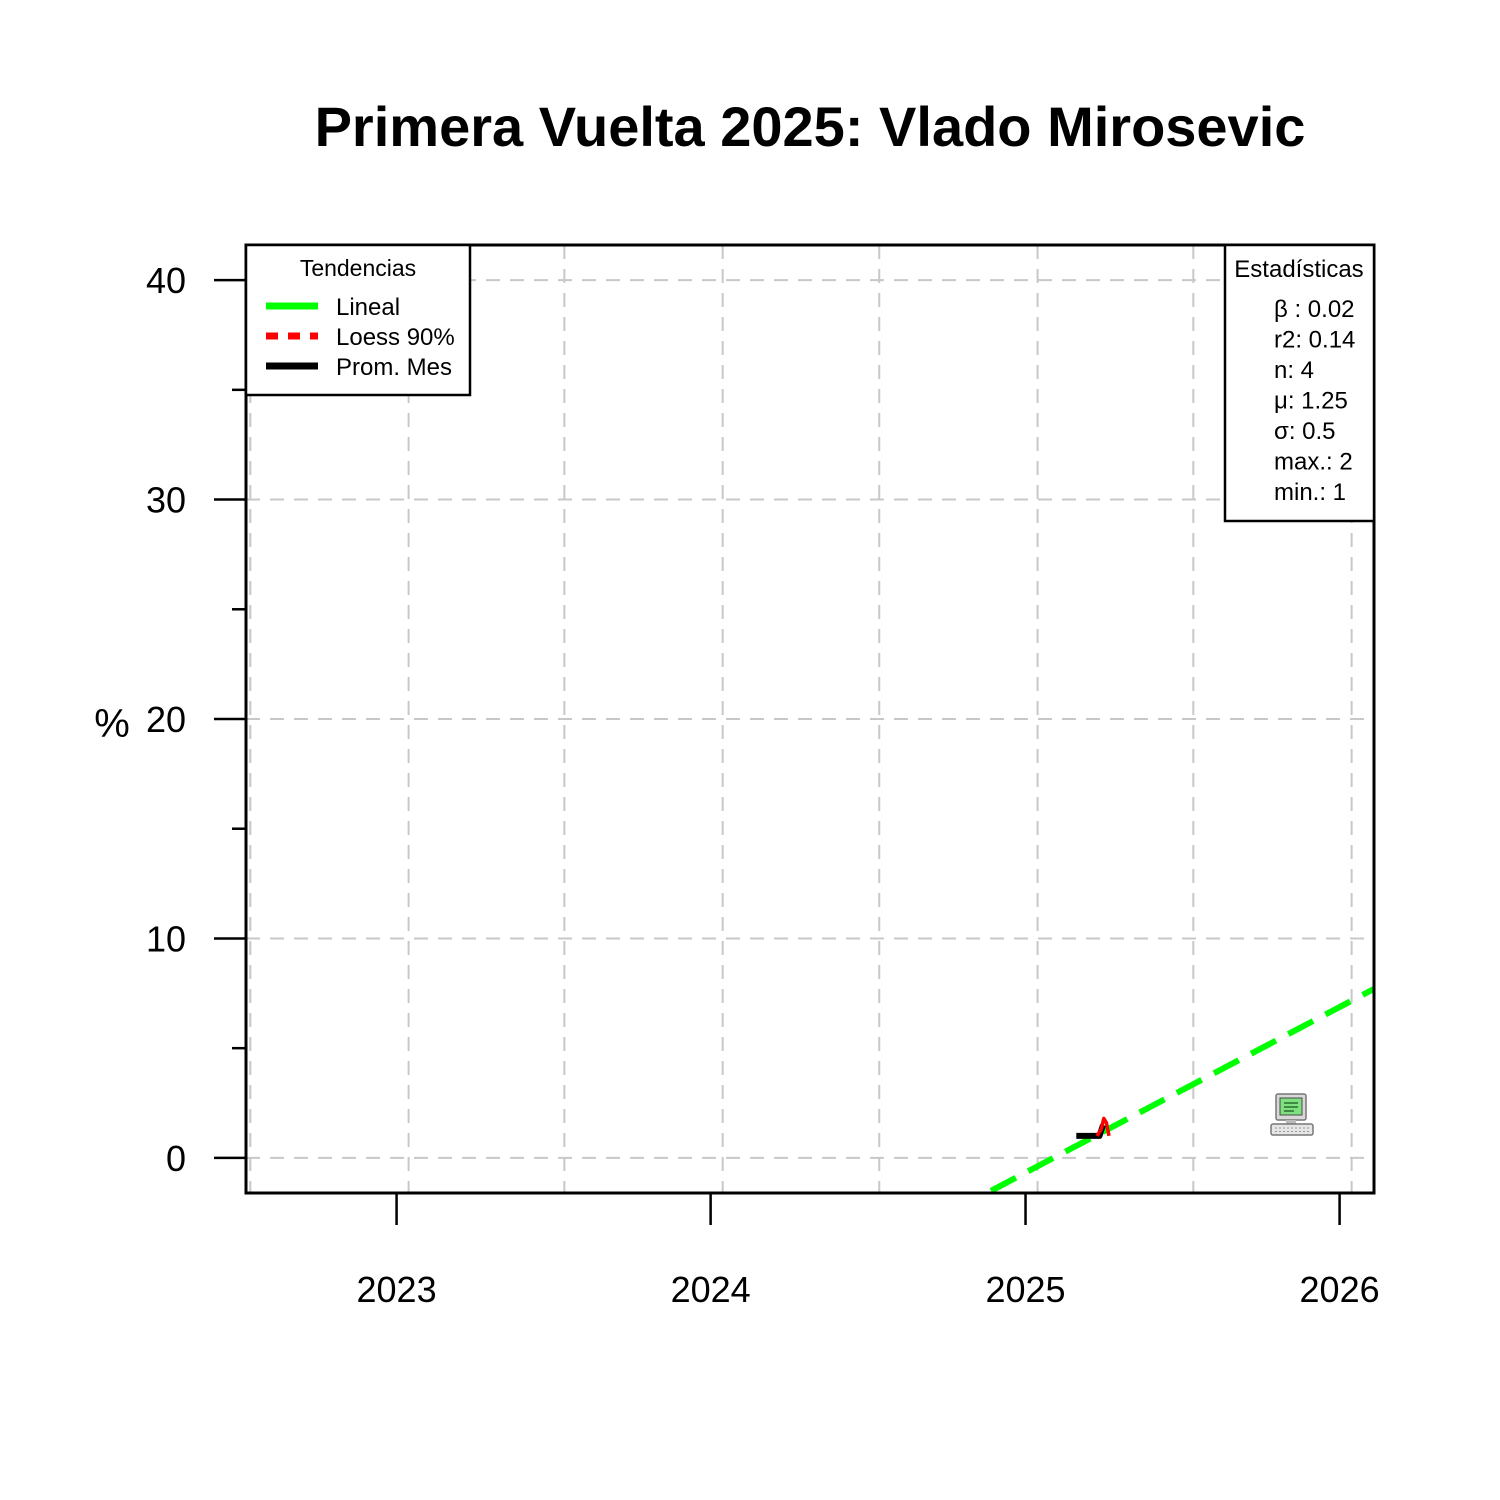 The width and height of the screenshot is (1500, 1500). What do you see at coordinates (166, 280) in the screenshot?
I see `y-tick-label: 40` at bounding box center [166, 280].